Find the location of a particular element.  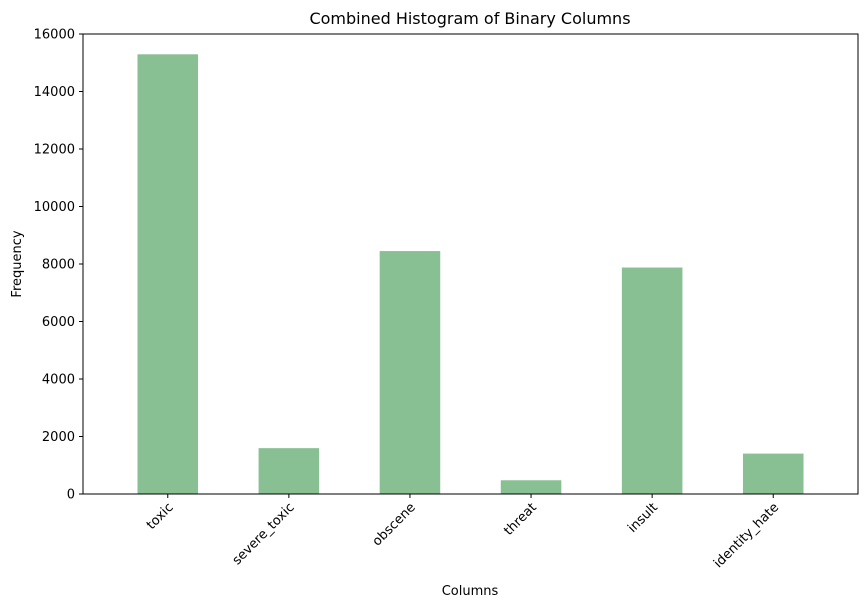

x-tick-label-toxic: toxic is located at coordinates (160, 516).